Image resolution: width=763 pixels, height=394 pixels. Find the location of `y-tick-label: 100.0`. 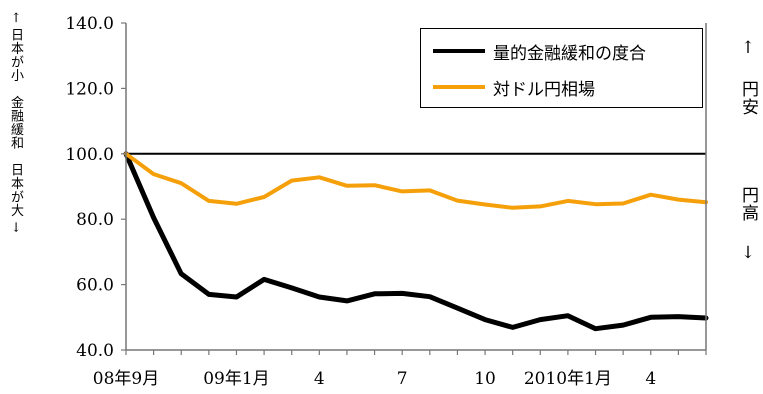

y-tick-label: 100.0 is located at coordinates (89, 155).